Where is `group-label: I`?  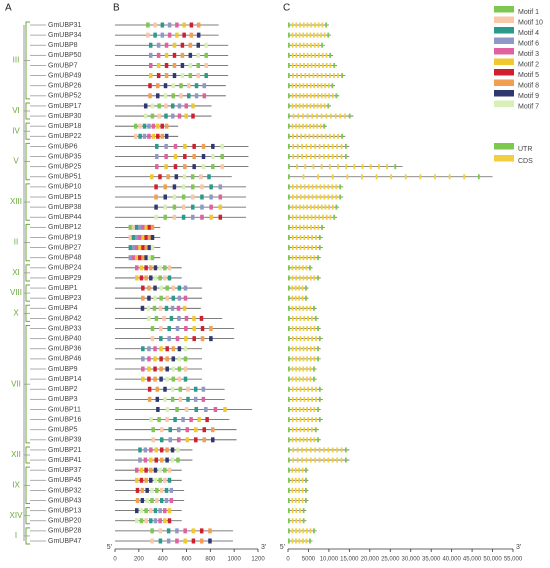 group-label: I is located at coordinates (16, 535).